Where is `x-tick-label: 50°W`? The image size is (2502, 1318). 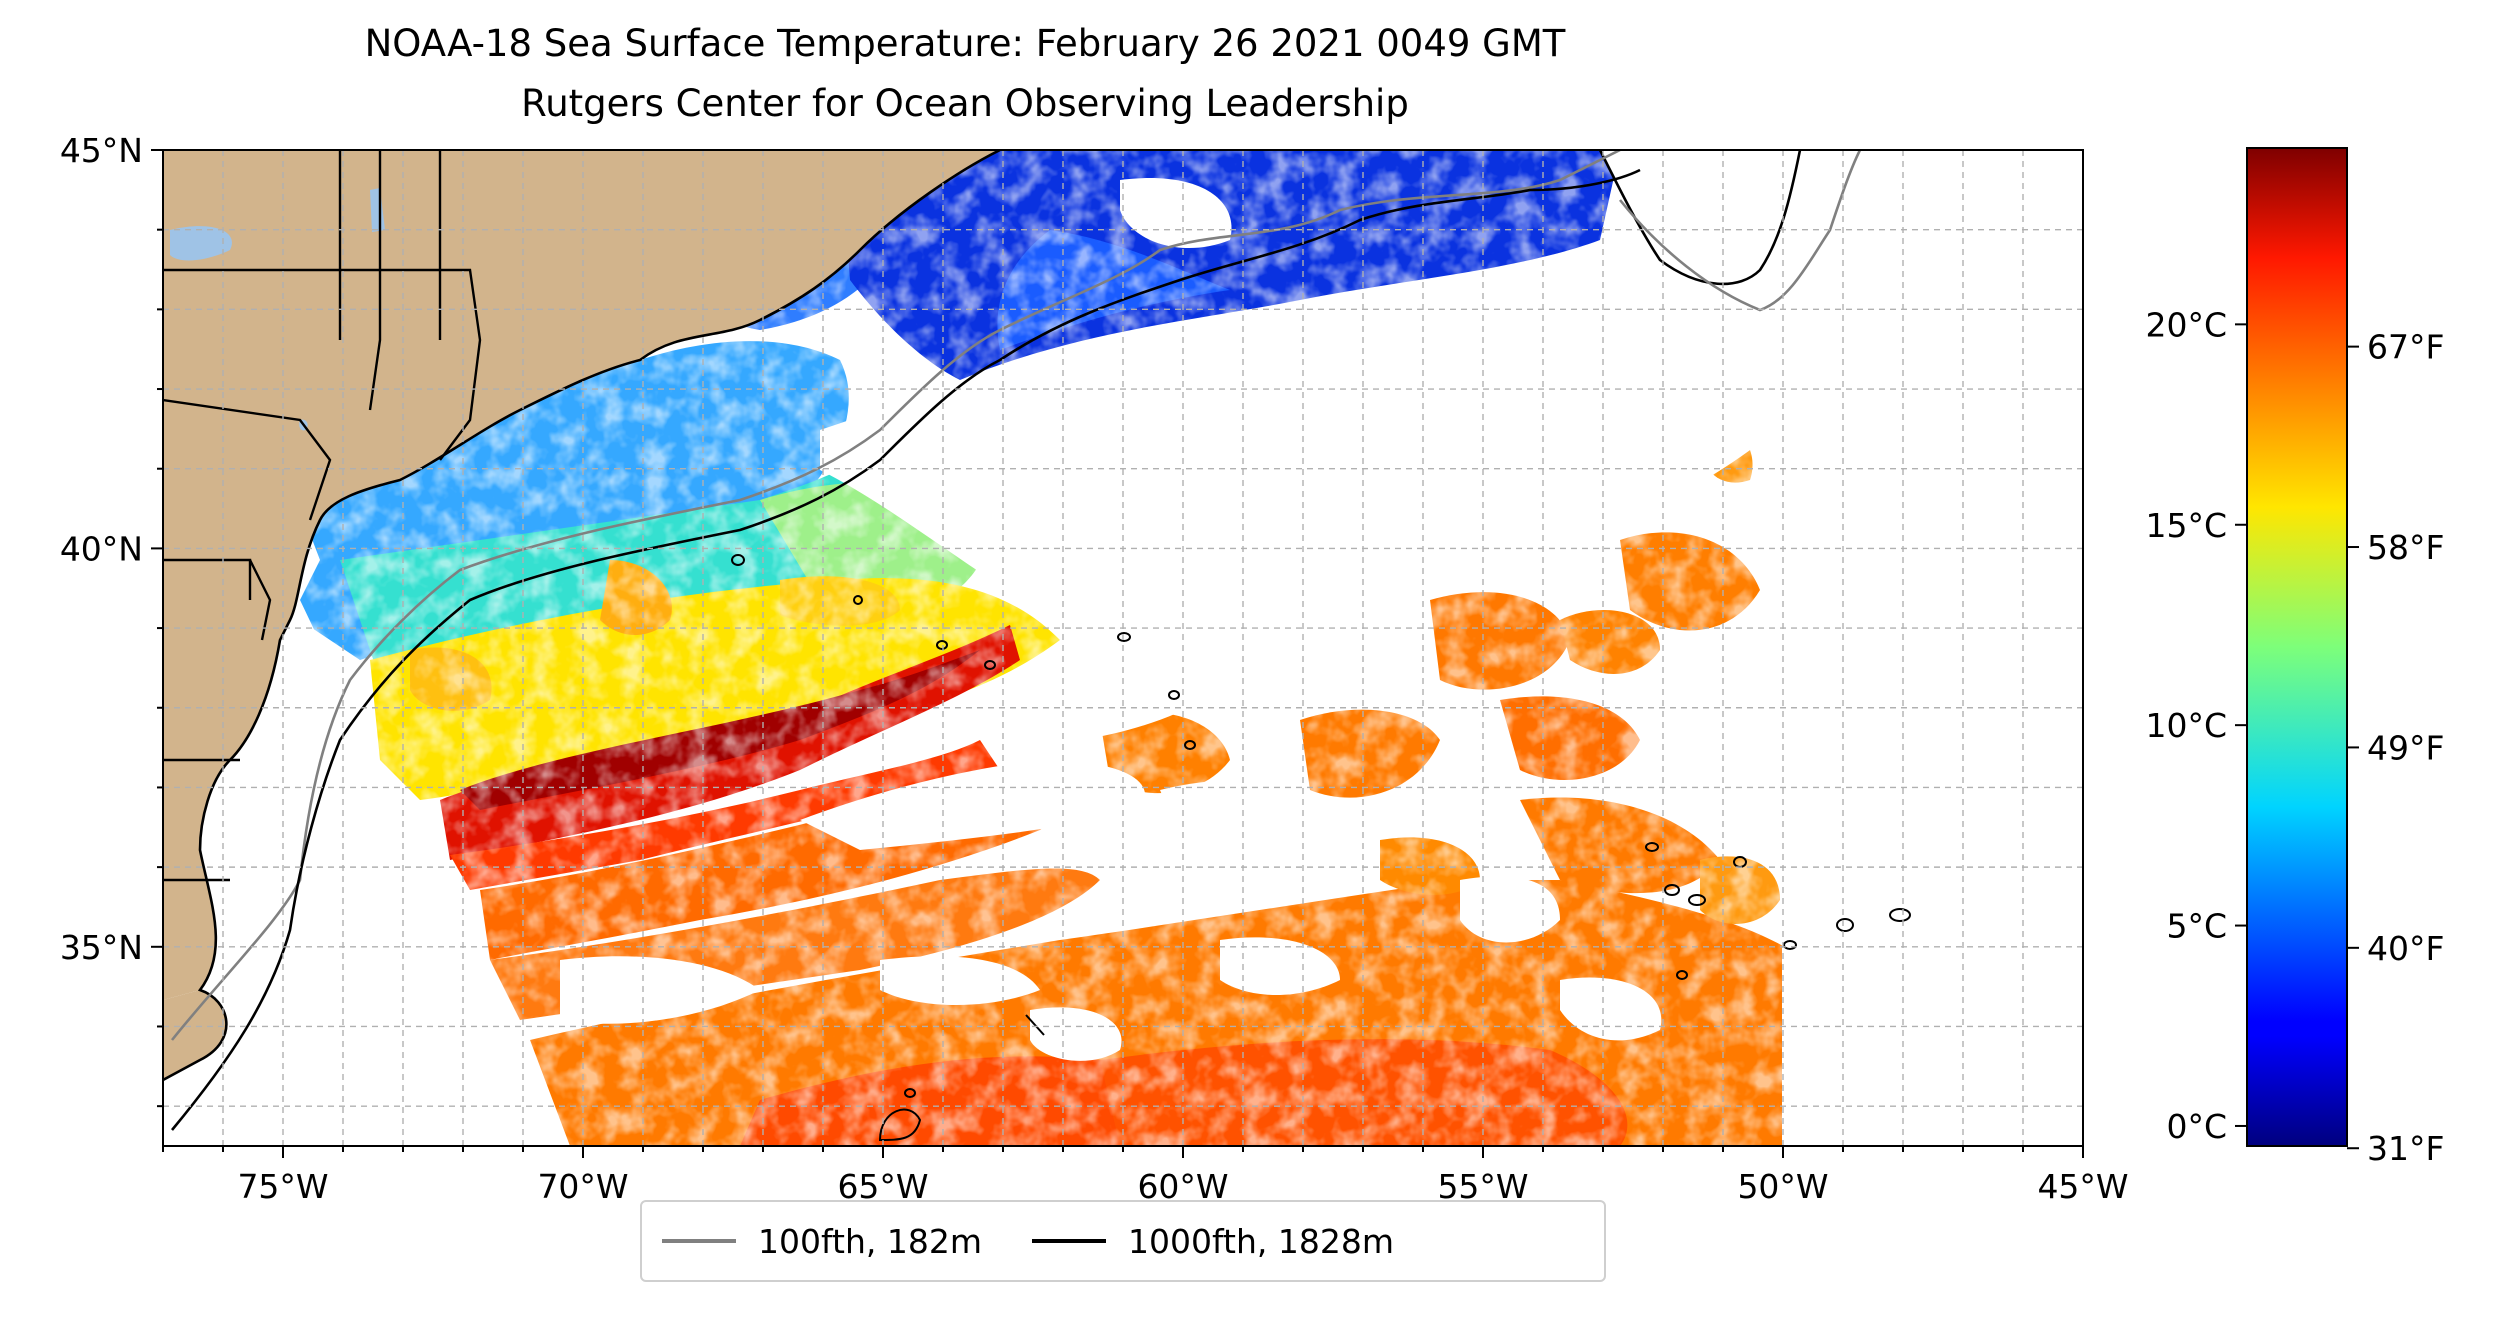
x-tick-label: 50°W is located at coordinates (1782, 1186).